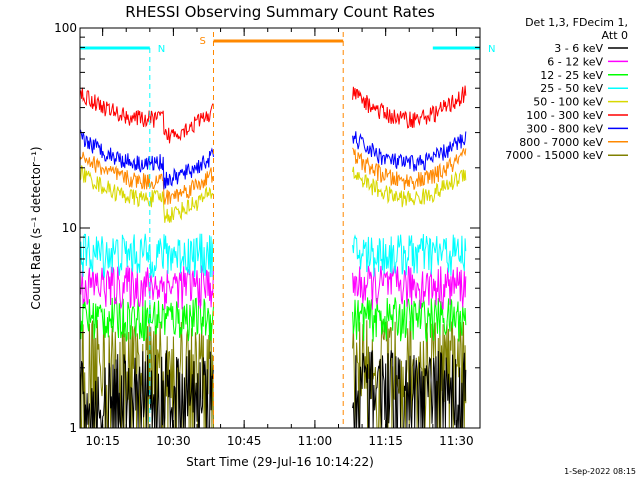 The height and width of the screenshot is (480, 640). What do you see at coordinates (385, 441) in the screenshot?
I see `x-tick-label: 11:15` at bounding box center [385, 441].